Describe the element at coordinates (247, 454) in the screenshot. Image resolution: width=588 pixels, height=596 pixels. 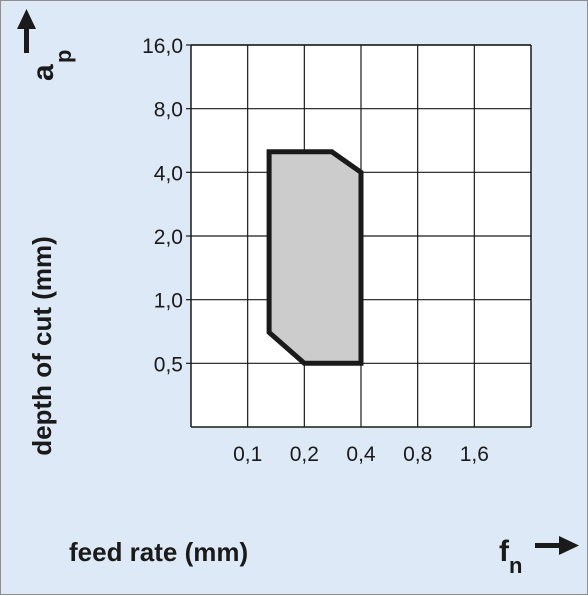
I see `x-tick-label: 0,1` at that location.